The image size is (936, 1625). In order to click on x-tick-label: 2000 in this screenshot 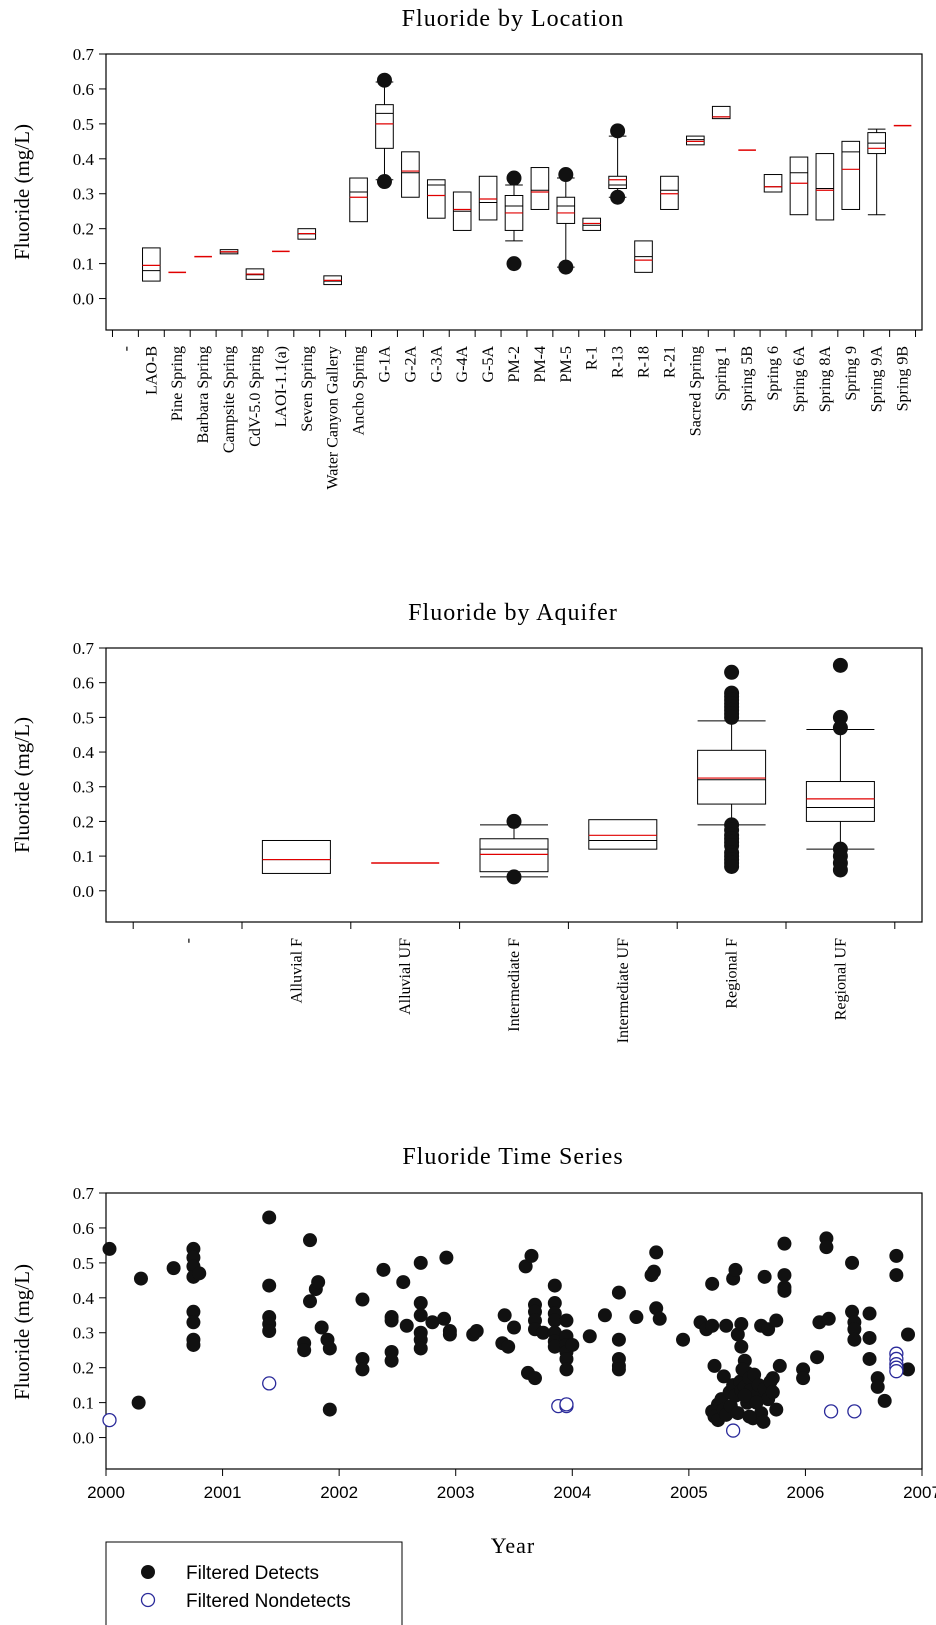, I will do `click(106, 1492)`.